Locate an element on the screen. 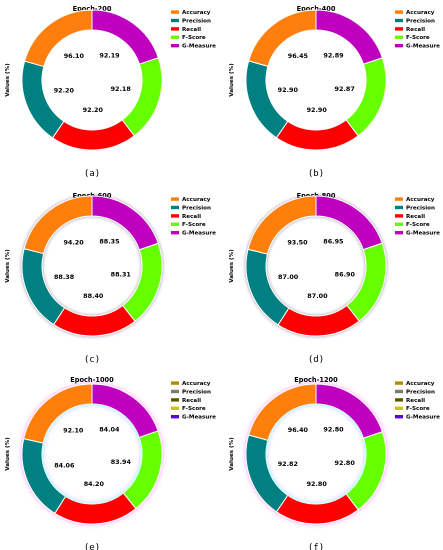 The height and width of the screenshot is (550, 443). slice-value-label: 92.89 is located at coordinates (333, 56).